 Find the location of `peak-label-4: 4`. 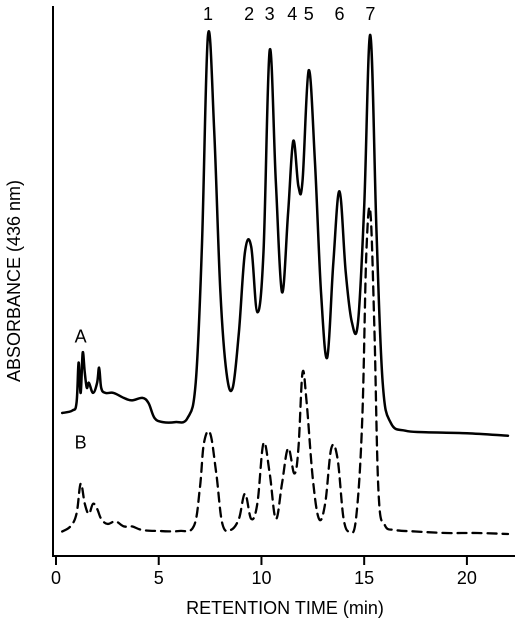

peak-label-4: 4 is located at coordinates (292, 14).